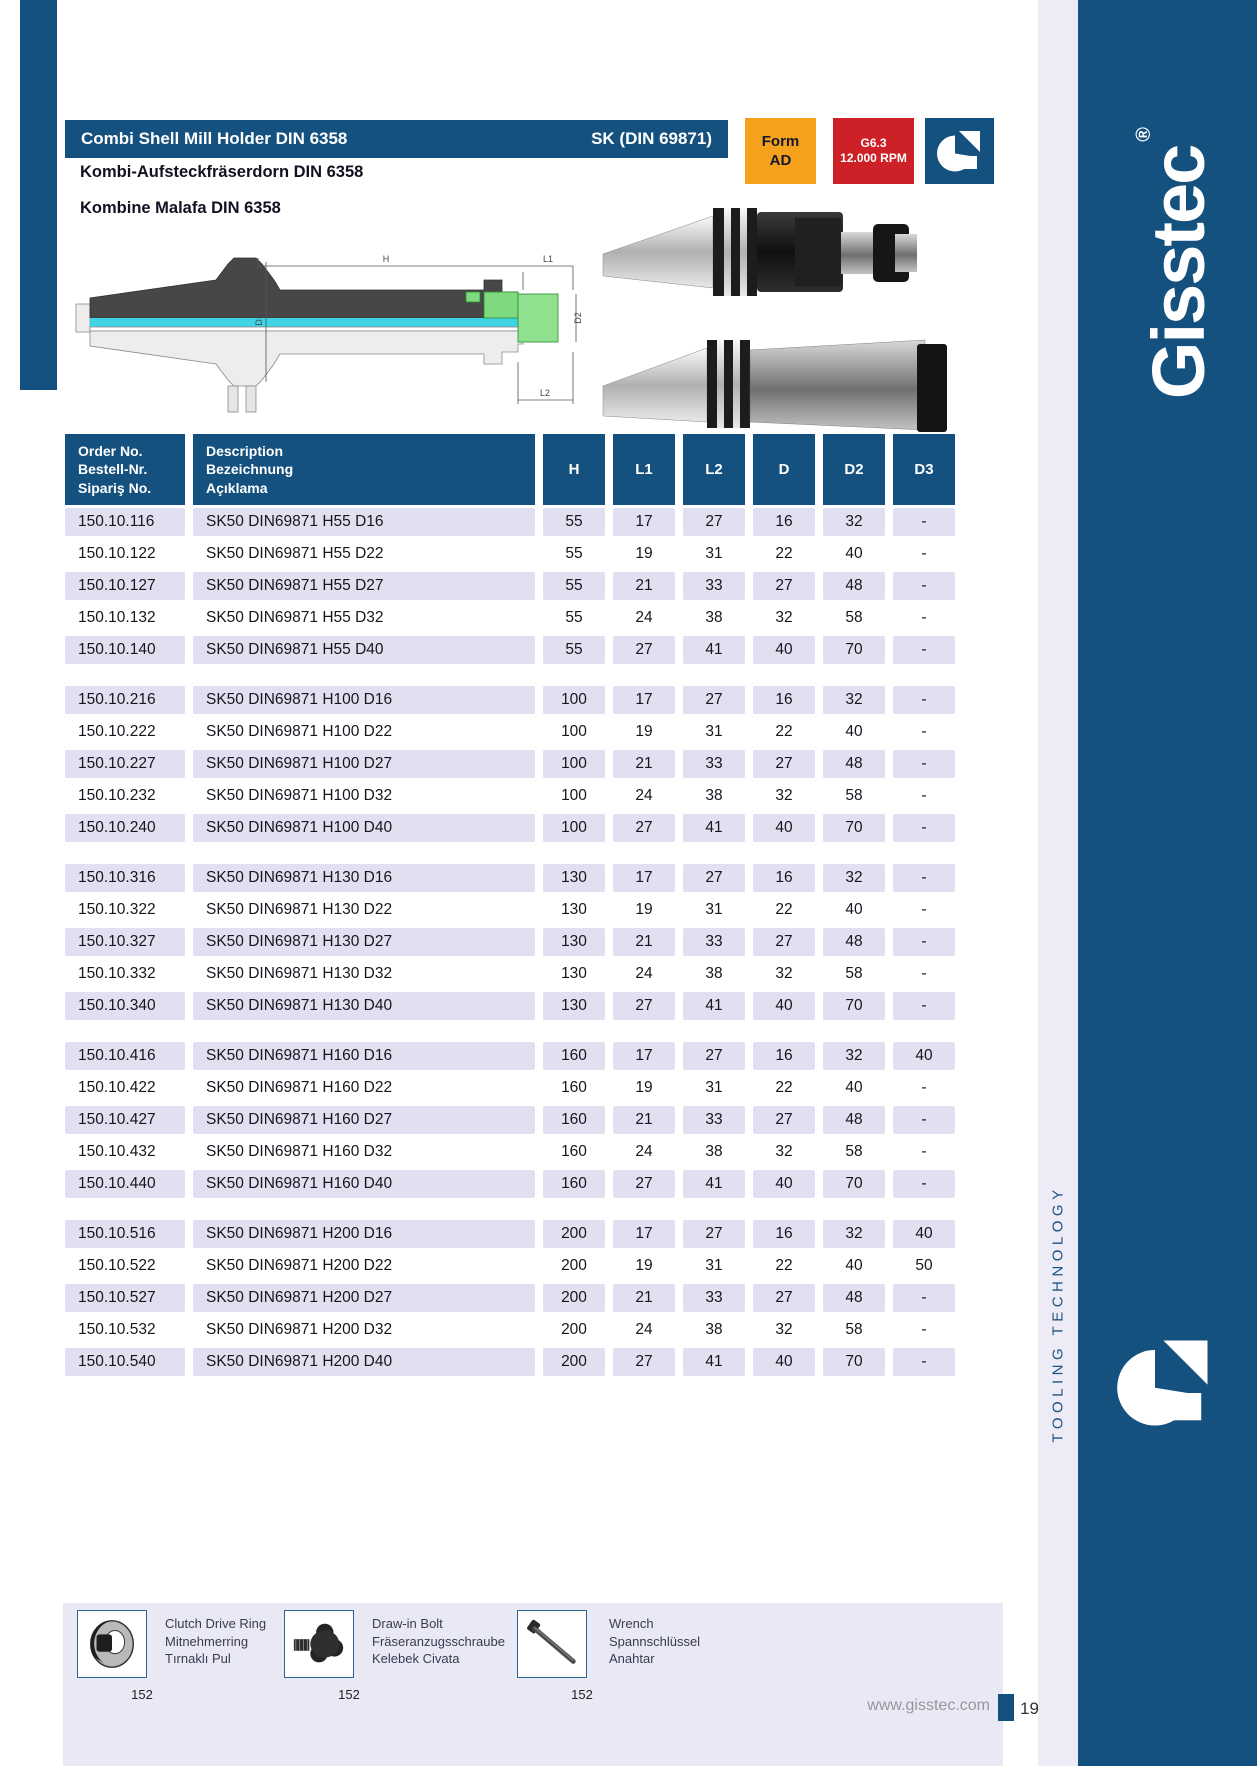 The height and width of the screenshot is (1766, 1257). Describe the element at coordinates (780, 151) in the screenshot. I see `form-badge: Form AD` at that location.